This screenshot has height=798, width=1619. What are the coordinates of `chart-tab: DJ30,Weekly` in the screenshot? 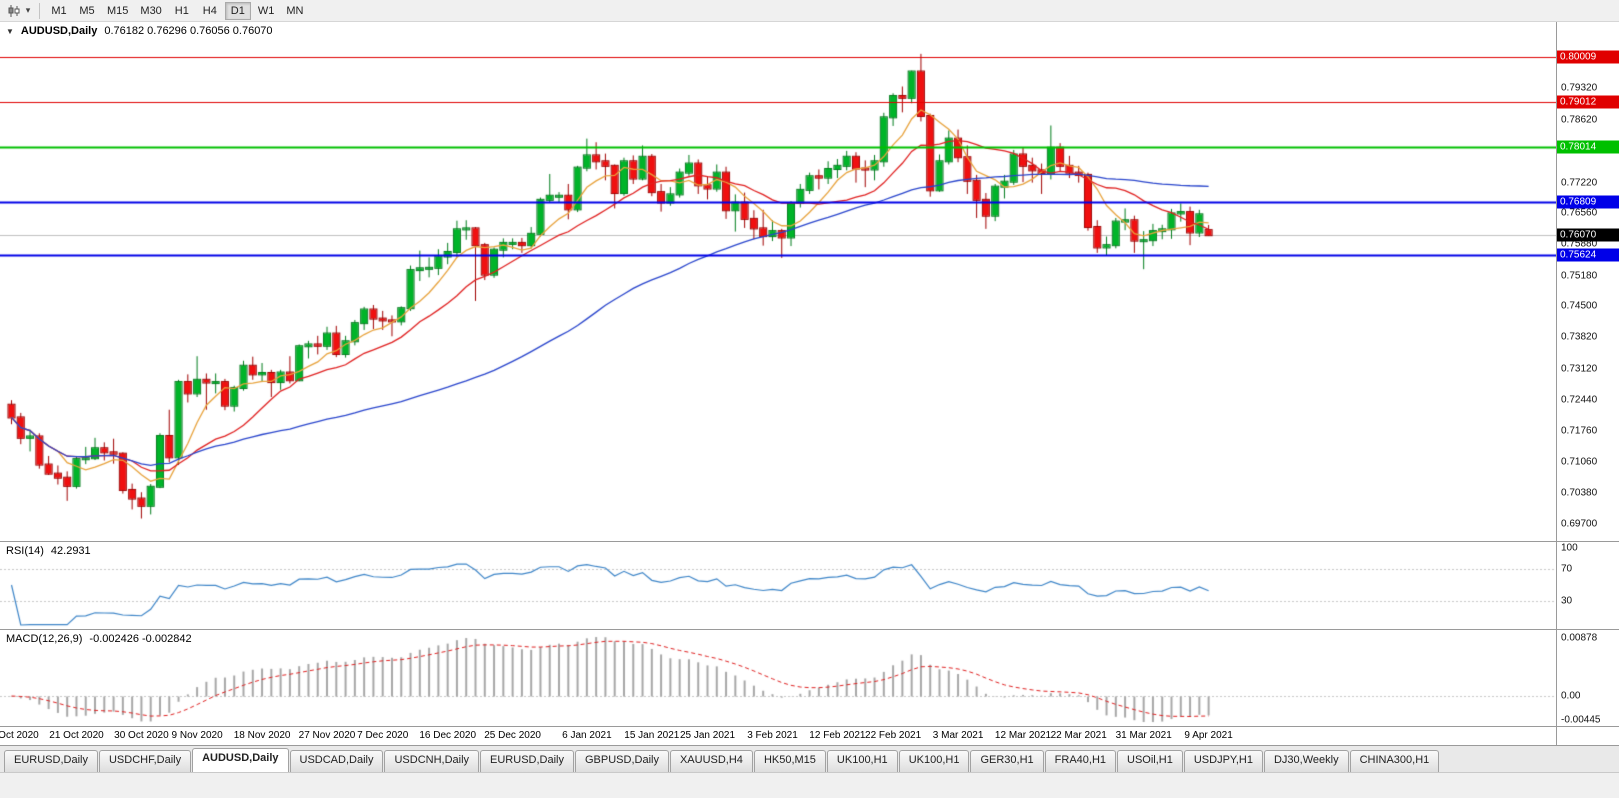 It's located at (1306, 761).